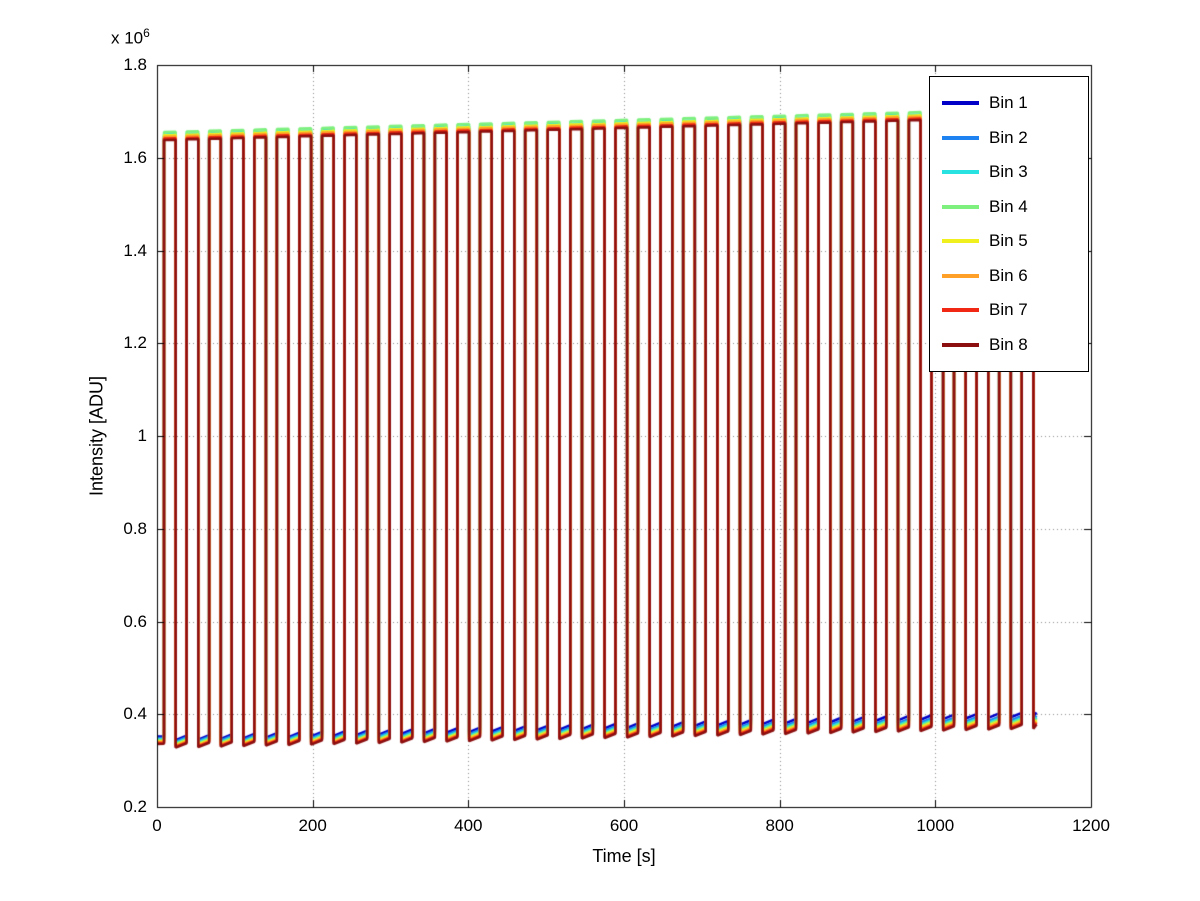 This screenshot has width=1200, height=901. Describe the element at coordinates (624, 856) in the screenshot. I see `x-axis-label: Time [s]` at that location.